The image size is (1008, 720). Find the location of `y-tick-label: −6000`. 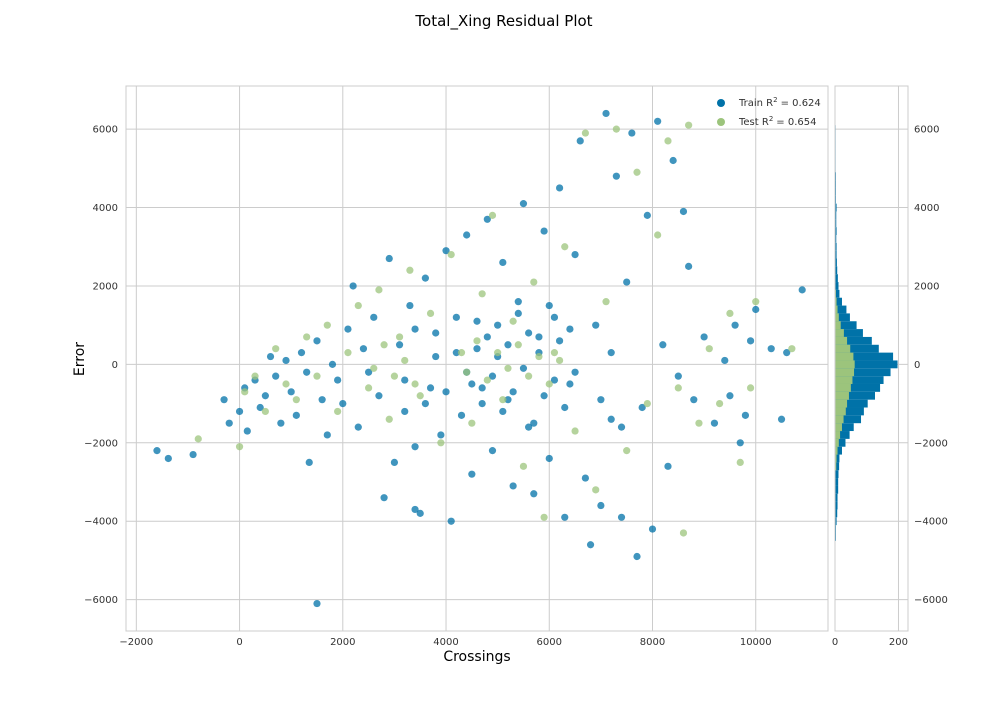

y-tick-label: −6000 is located at coordinates (101, 600).